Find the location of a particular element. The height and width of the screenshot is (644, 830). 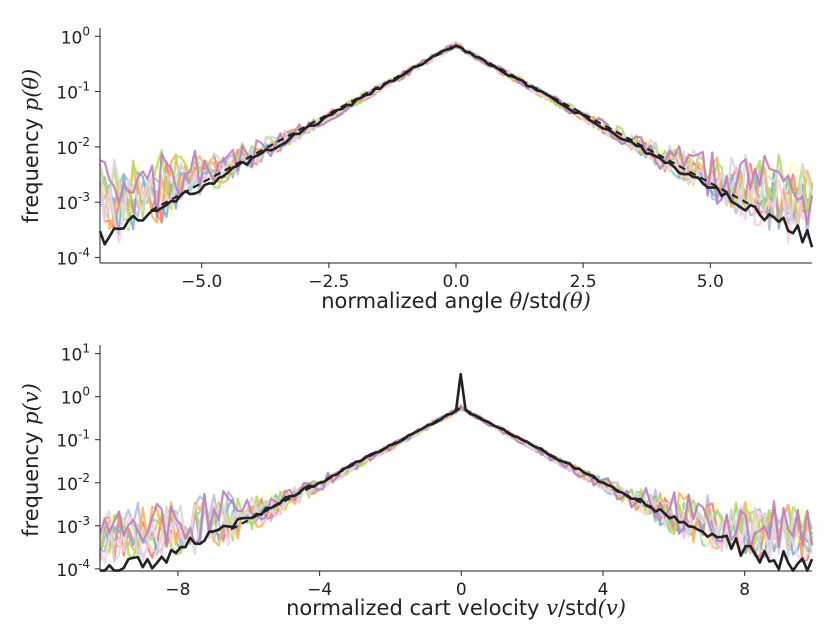

y-tick-exponent-angle: -4 is located at coordinates (84, 252).